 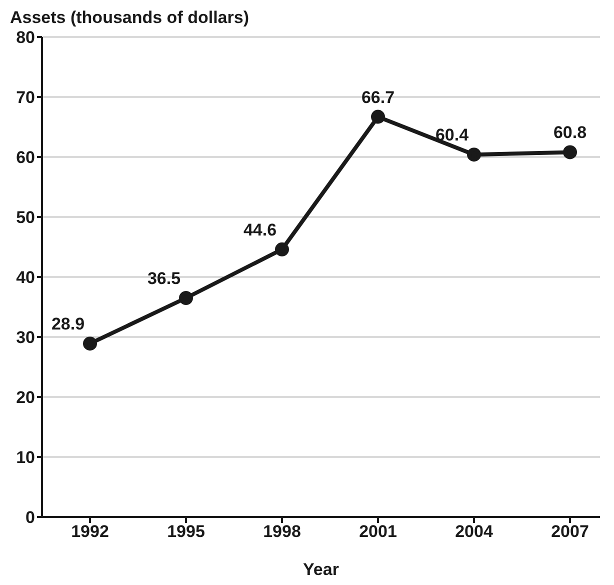 What do you see at coordinates (570, 532) in the screenshot?
I see `x-tick-label: 2007` at bounding box center [570, 532].